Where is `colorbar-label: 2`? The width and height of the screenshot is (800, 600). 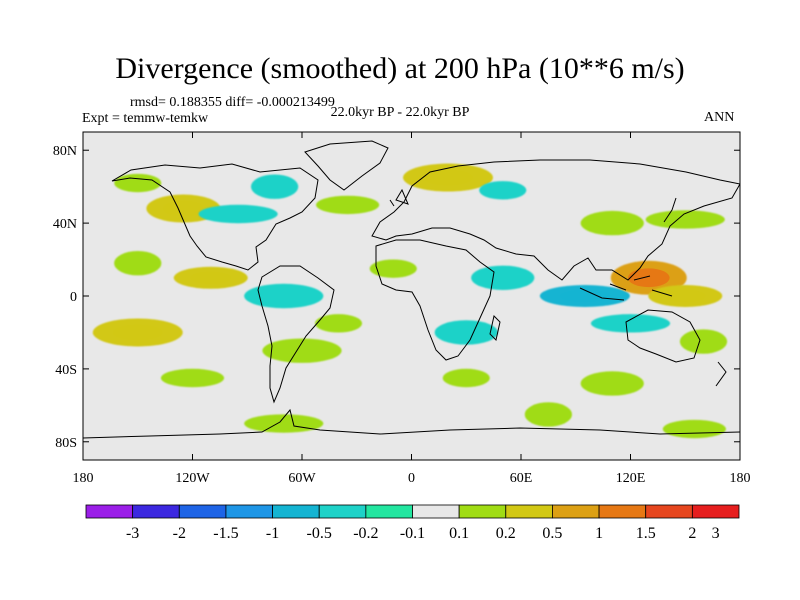
colorbar-label: 2 is located at coordinates (692, 533).